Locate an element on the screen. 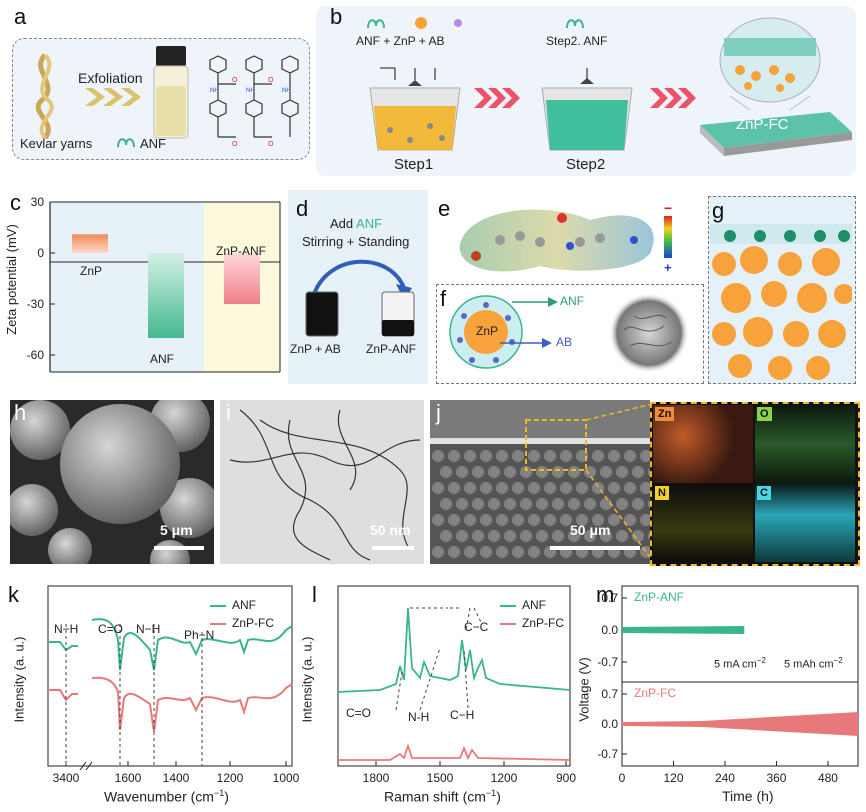  cycling-label-bottom: ZnP-FC is located at coordinates (655, 693).